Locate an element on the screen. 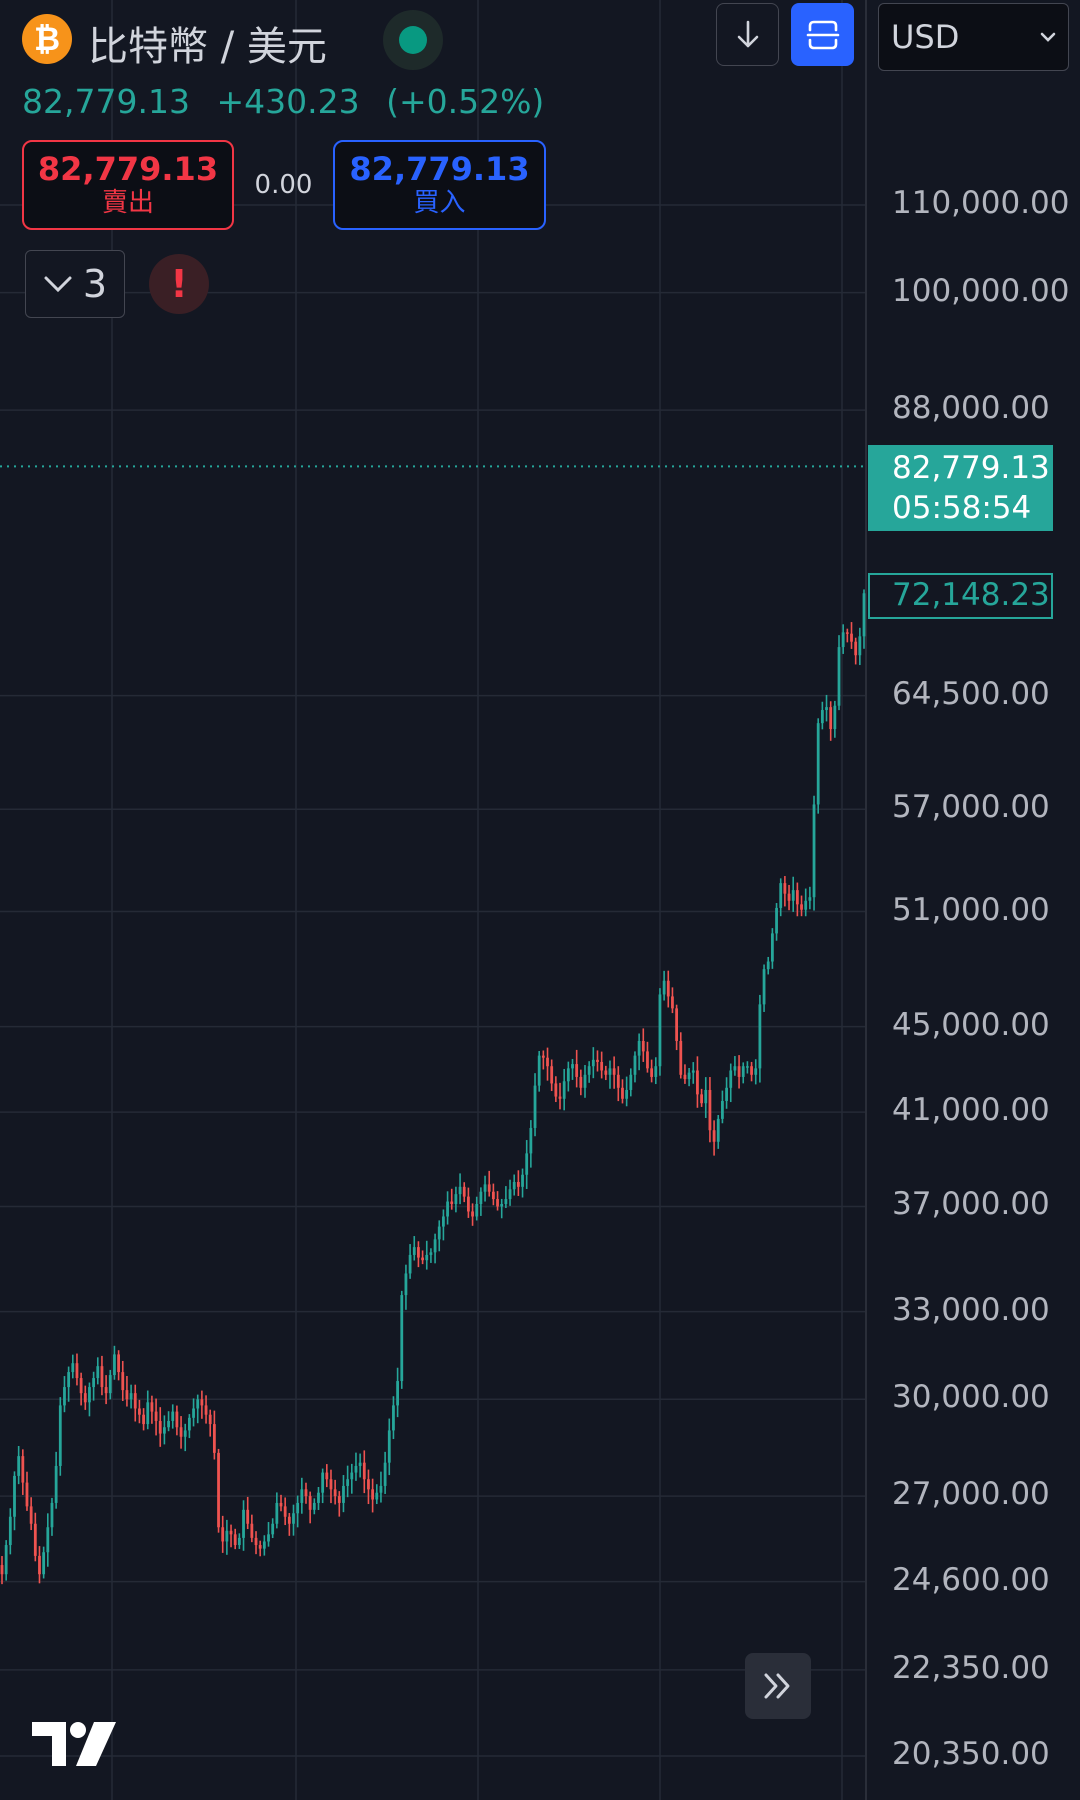  spread-value: 0.00 is located at coordinates (283, 185).